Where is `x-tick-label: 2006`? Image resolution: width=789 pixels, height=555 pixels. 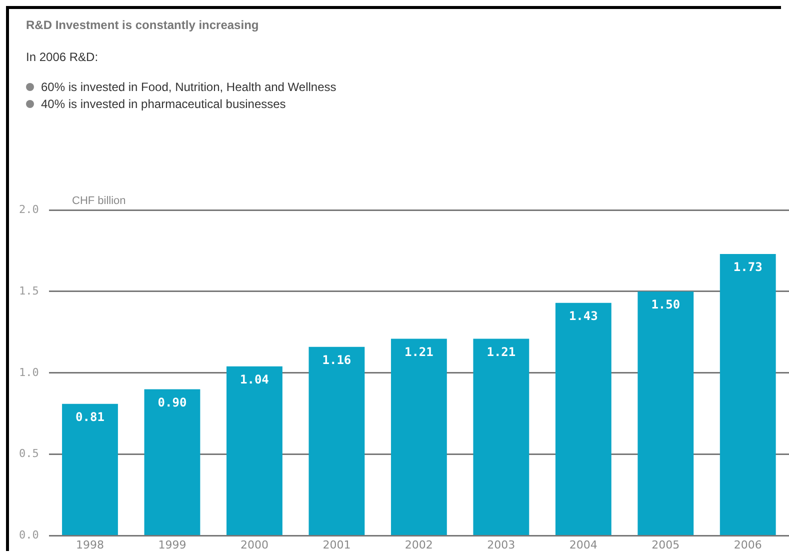 x-tick-label: 2006 is located at coordinates (748, 545).